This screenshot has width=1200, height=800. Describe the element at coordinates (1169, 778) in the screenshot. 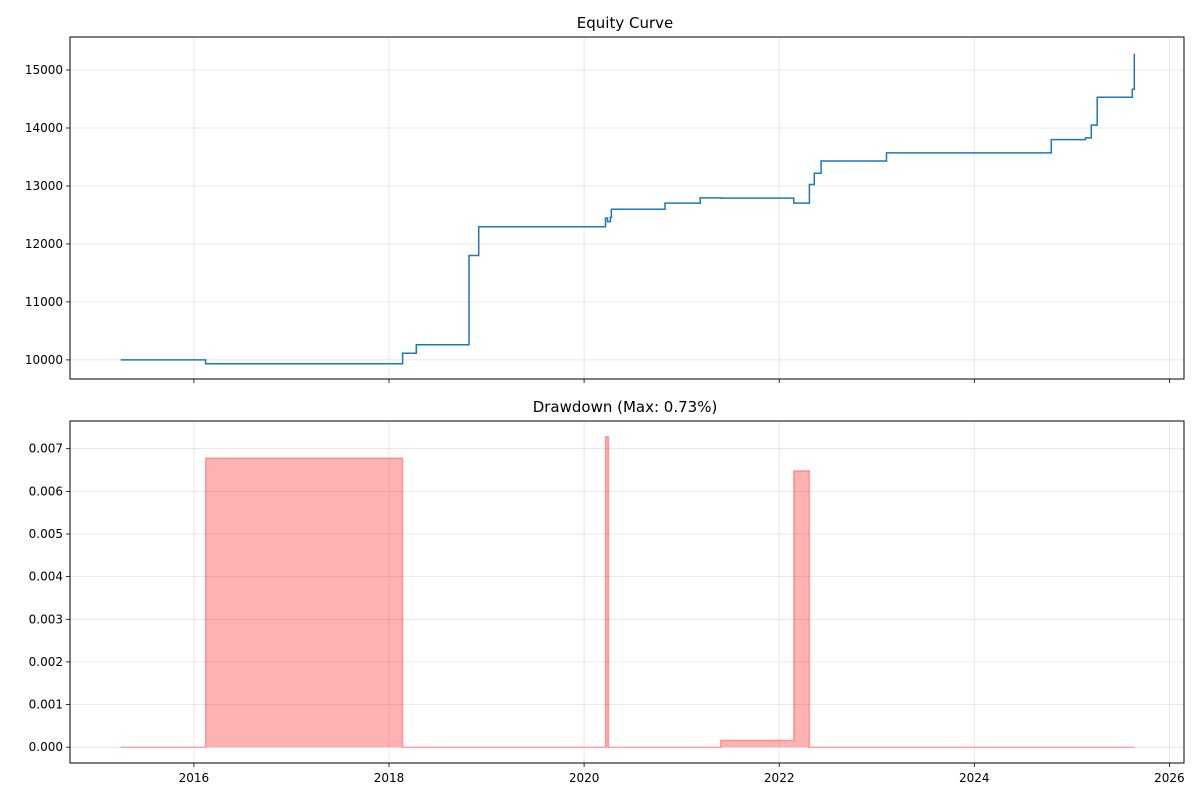

I see `x-tick-label: 2026` at that location.